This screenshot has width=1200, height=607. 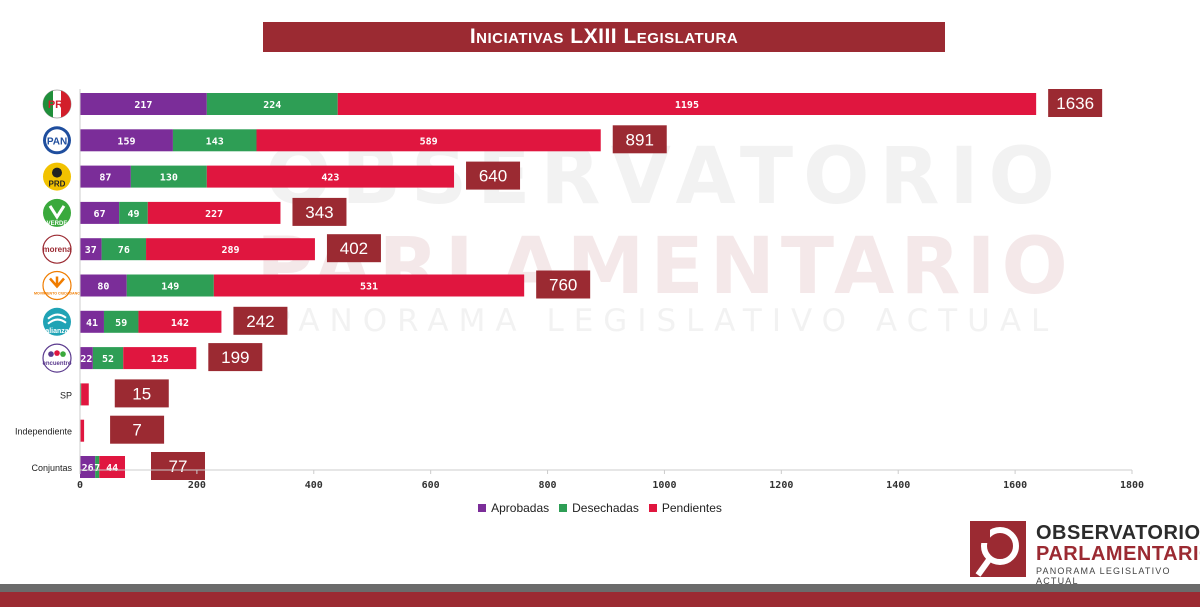 I want to click on x-tick-label: 600, so click(x=431, y=485).